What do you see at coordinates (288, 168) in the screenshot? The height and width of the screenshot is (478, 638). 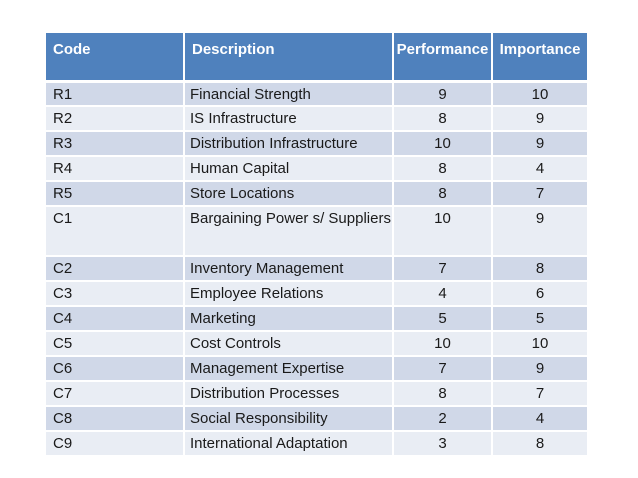 I see `description-cell: Human Capital` at bounding box center [288, 168].